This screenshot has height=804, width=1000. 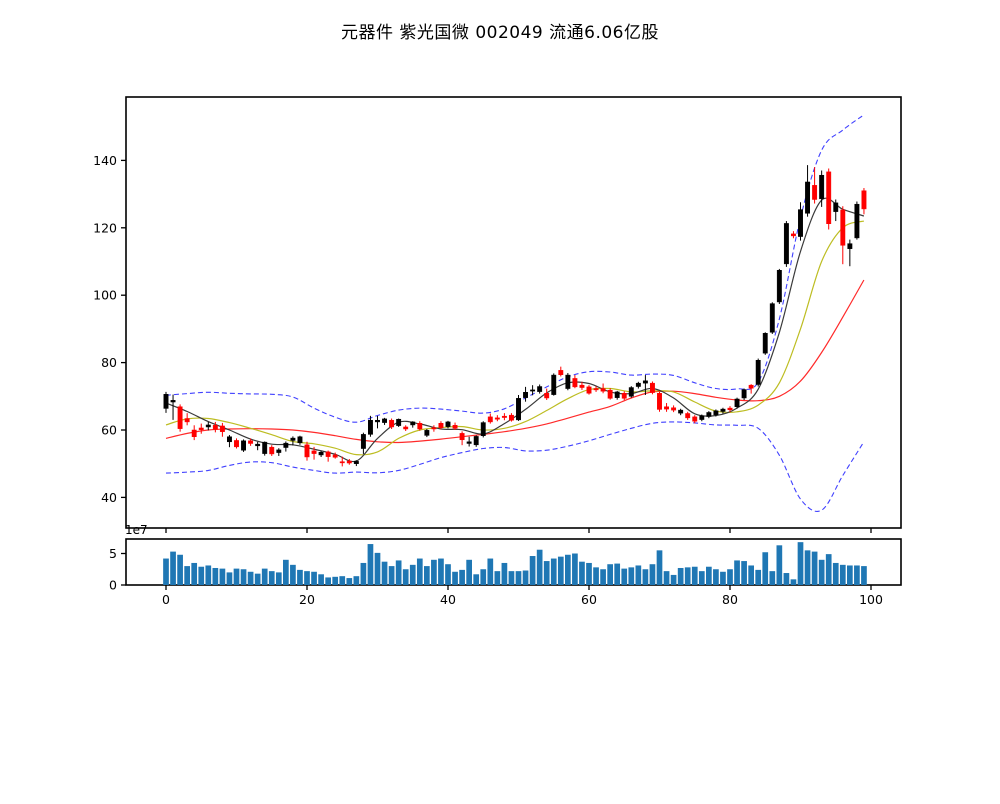 What do you see at coordinates (109, 329) in the screenshot?
I see `price-axis-ticks: 40 60 80 100 120 140` at bounding box center [109, 329].